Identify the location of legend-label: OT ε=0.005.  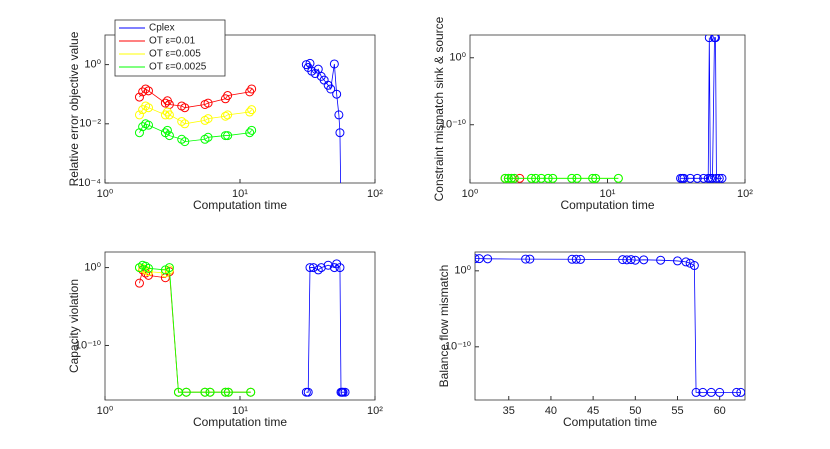
(175, 54).